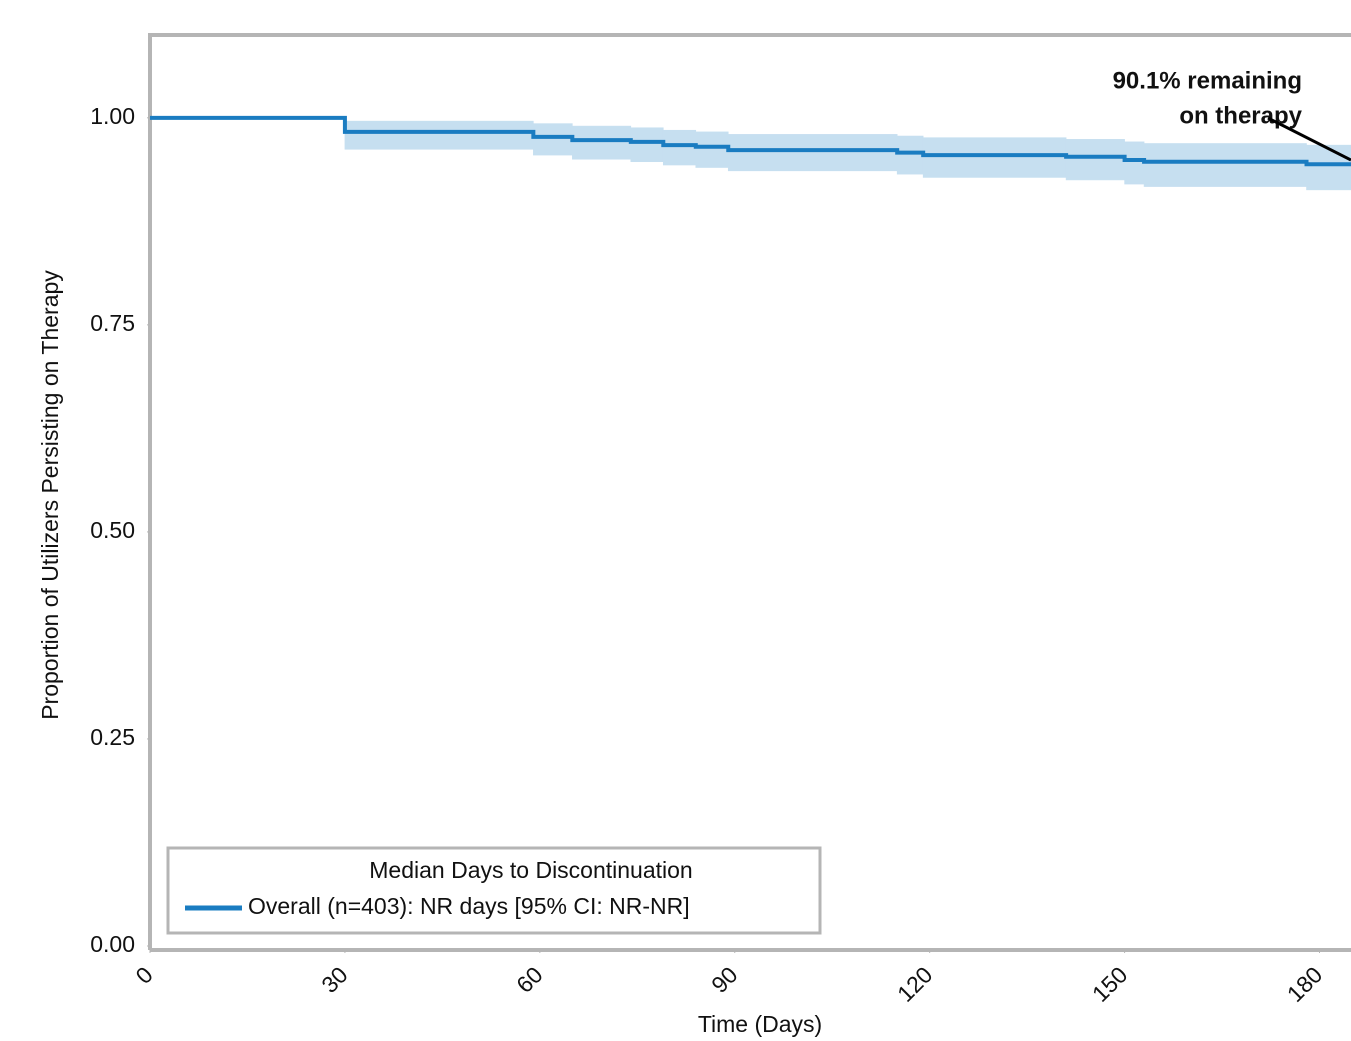 The height and width of the screenshot is (1041, 1351). What do you see at coordinates (530, 870) in the screenshot?
I see `legend-title: Median Days to Discontinuation` at bounding box center [530, 870].